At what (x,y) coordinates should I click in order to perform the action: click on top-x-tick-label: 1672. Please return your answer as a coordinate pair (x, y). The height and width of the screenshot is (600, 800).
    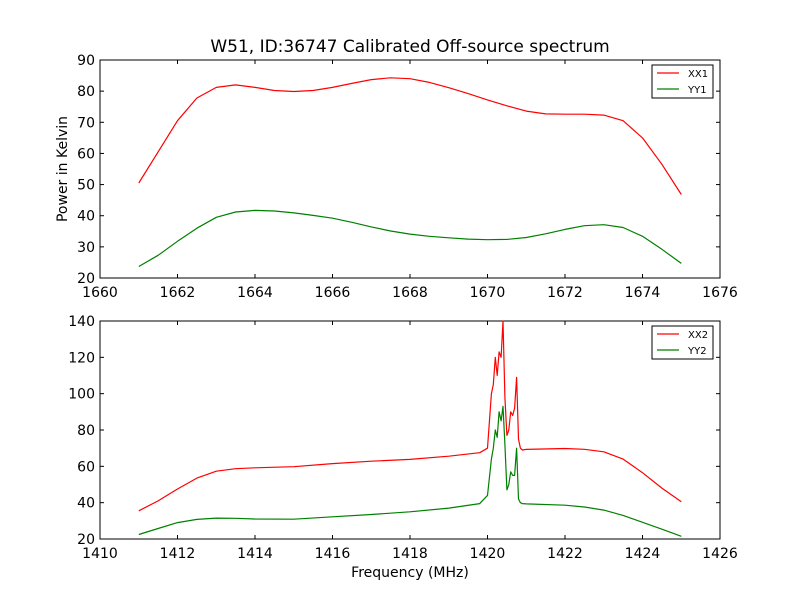
    Looking at the image, I should click on (565, 293).